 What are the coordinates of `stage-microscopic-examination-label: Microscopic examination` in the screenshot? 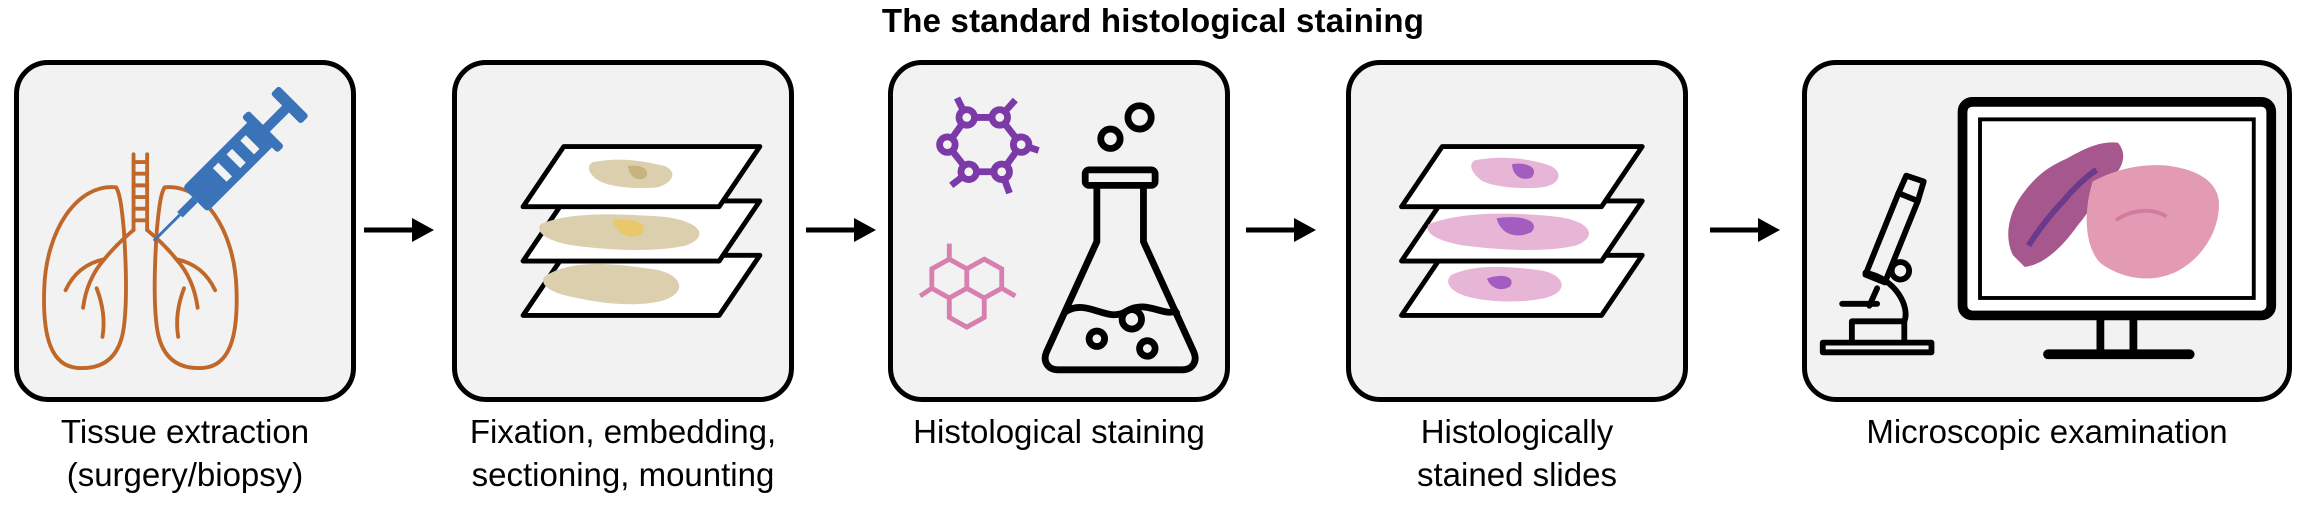 It's located at (2047, 431).